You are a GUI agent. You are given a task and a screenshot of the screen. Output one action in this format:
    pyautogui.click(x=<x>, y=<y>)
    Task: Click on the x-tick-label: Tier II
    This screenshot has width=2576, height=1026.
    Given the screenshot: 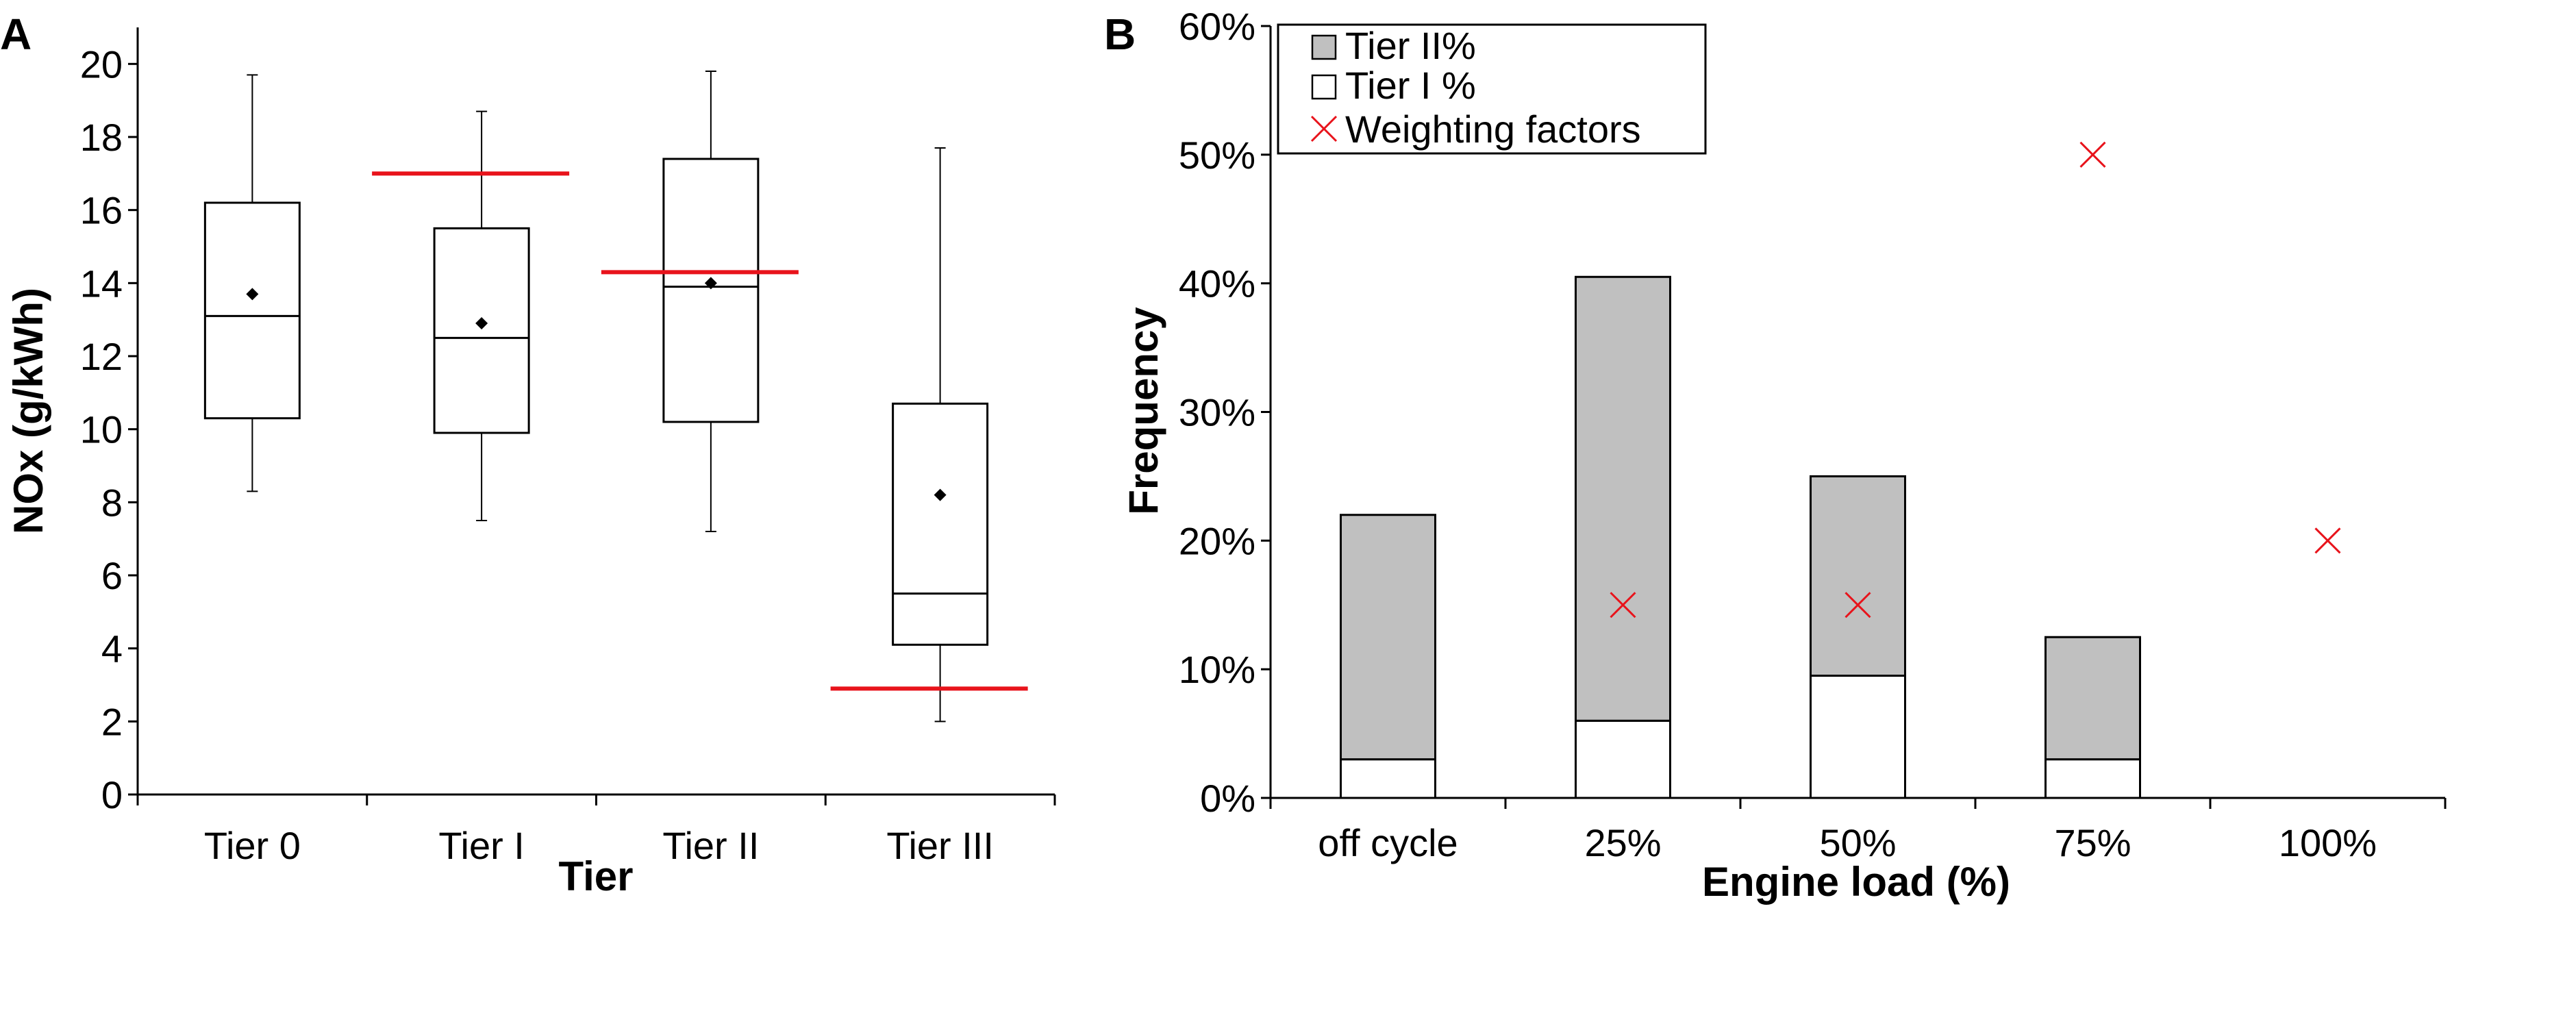 What is the action you would take?
    pyautogui.click(x=710, y=845)
    